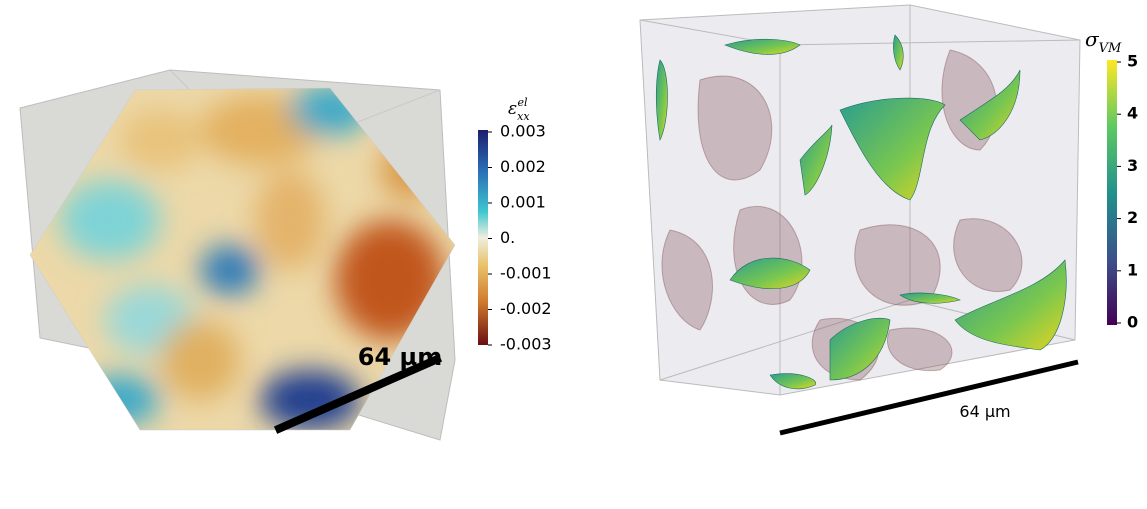 This screenshot has height=509, width=1147. What do you see at coordinates (526, 273) in the screenshot?
I see `colorbar-tick-label: -0.001` at bounding box center [526, 273].